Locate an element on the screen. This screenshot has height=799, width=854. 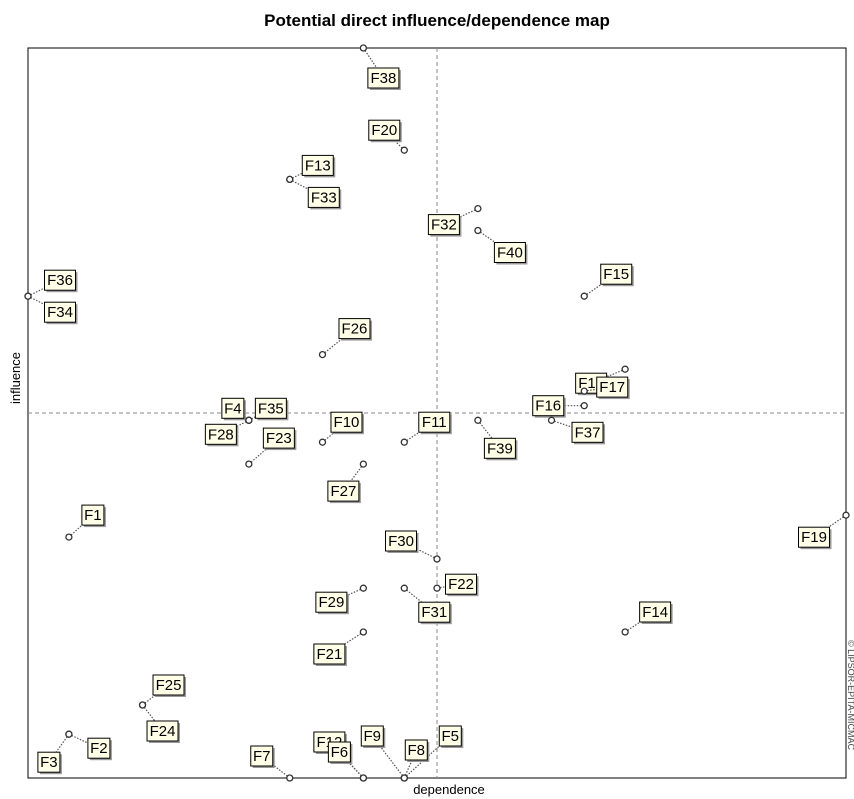
point-f28: F28 is located at coordinates (228, 431).